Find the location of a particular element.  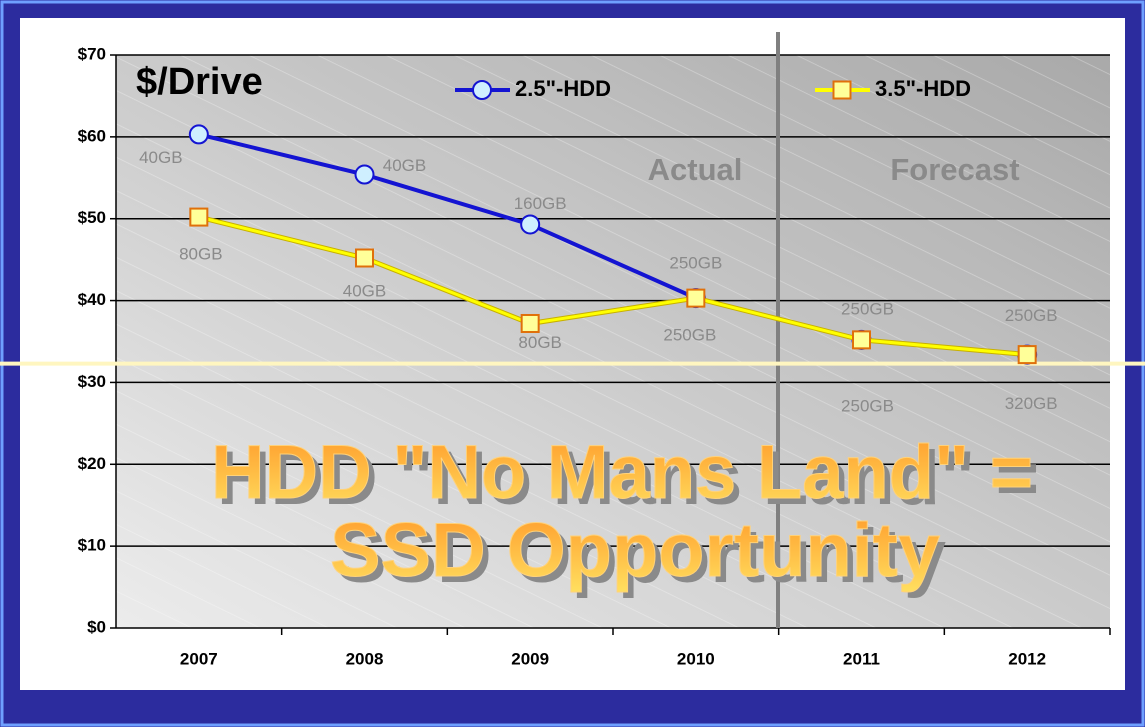

x-tick-label: 2012 is located at coordinates (1027, 658).